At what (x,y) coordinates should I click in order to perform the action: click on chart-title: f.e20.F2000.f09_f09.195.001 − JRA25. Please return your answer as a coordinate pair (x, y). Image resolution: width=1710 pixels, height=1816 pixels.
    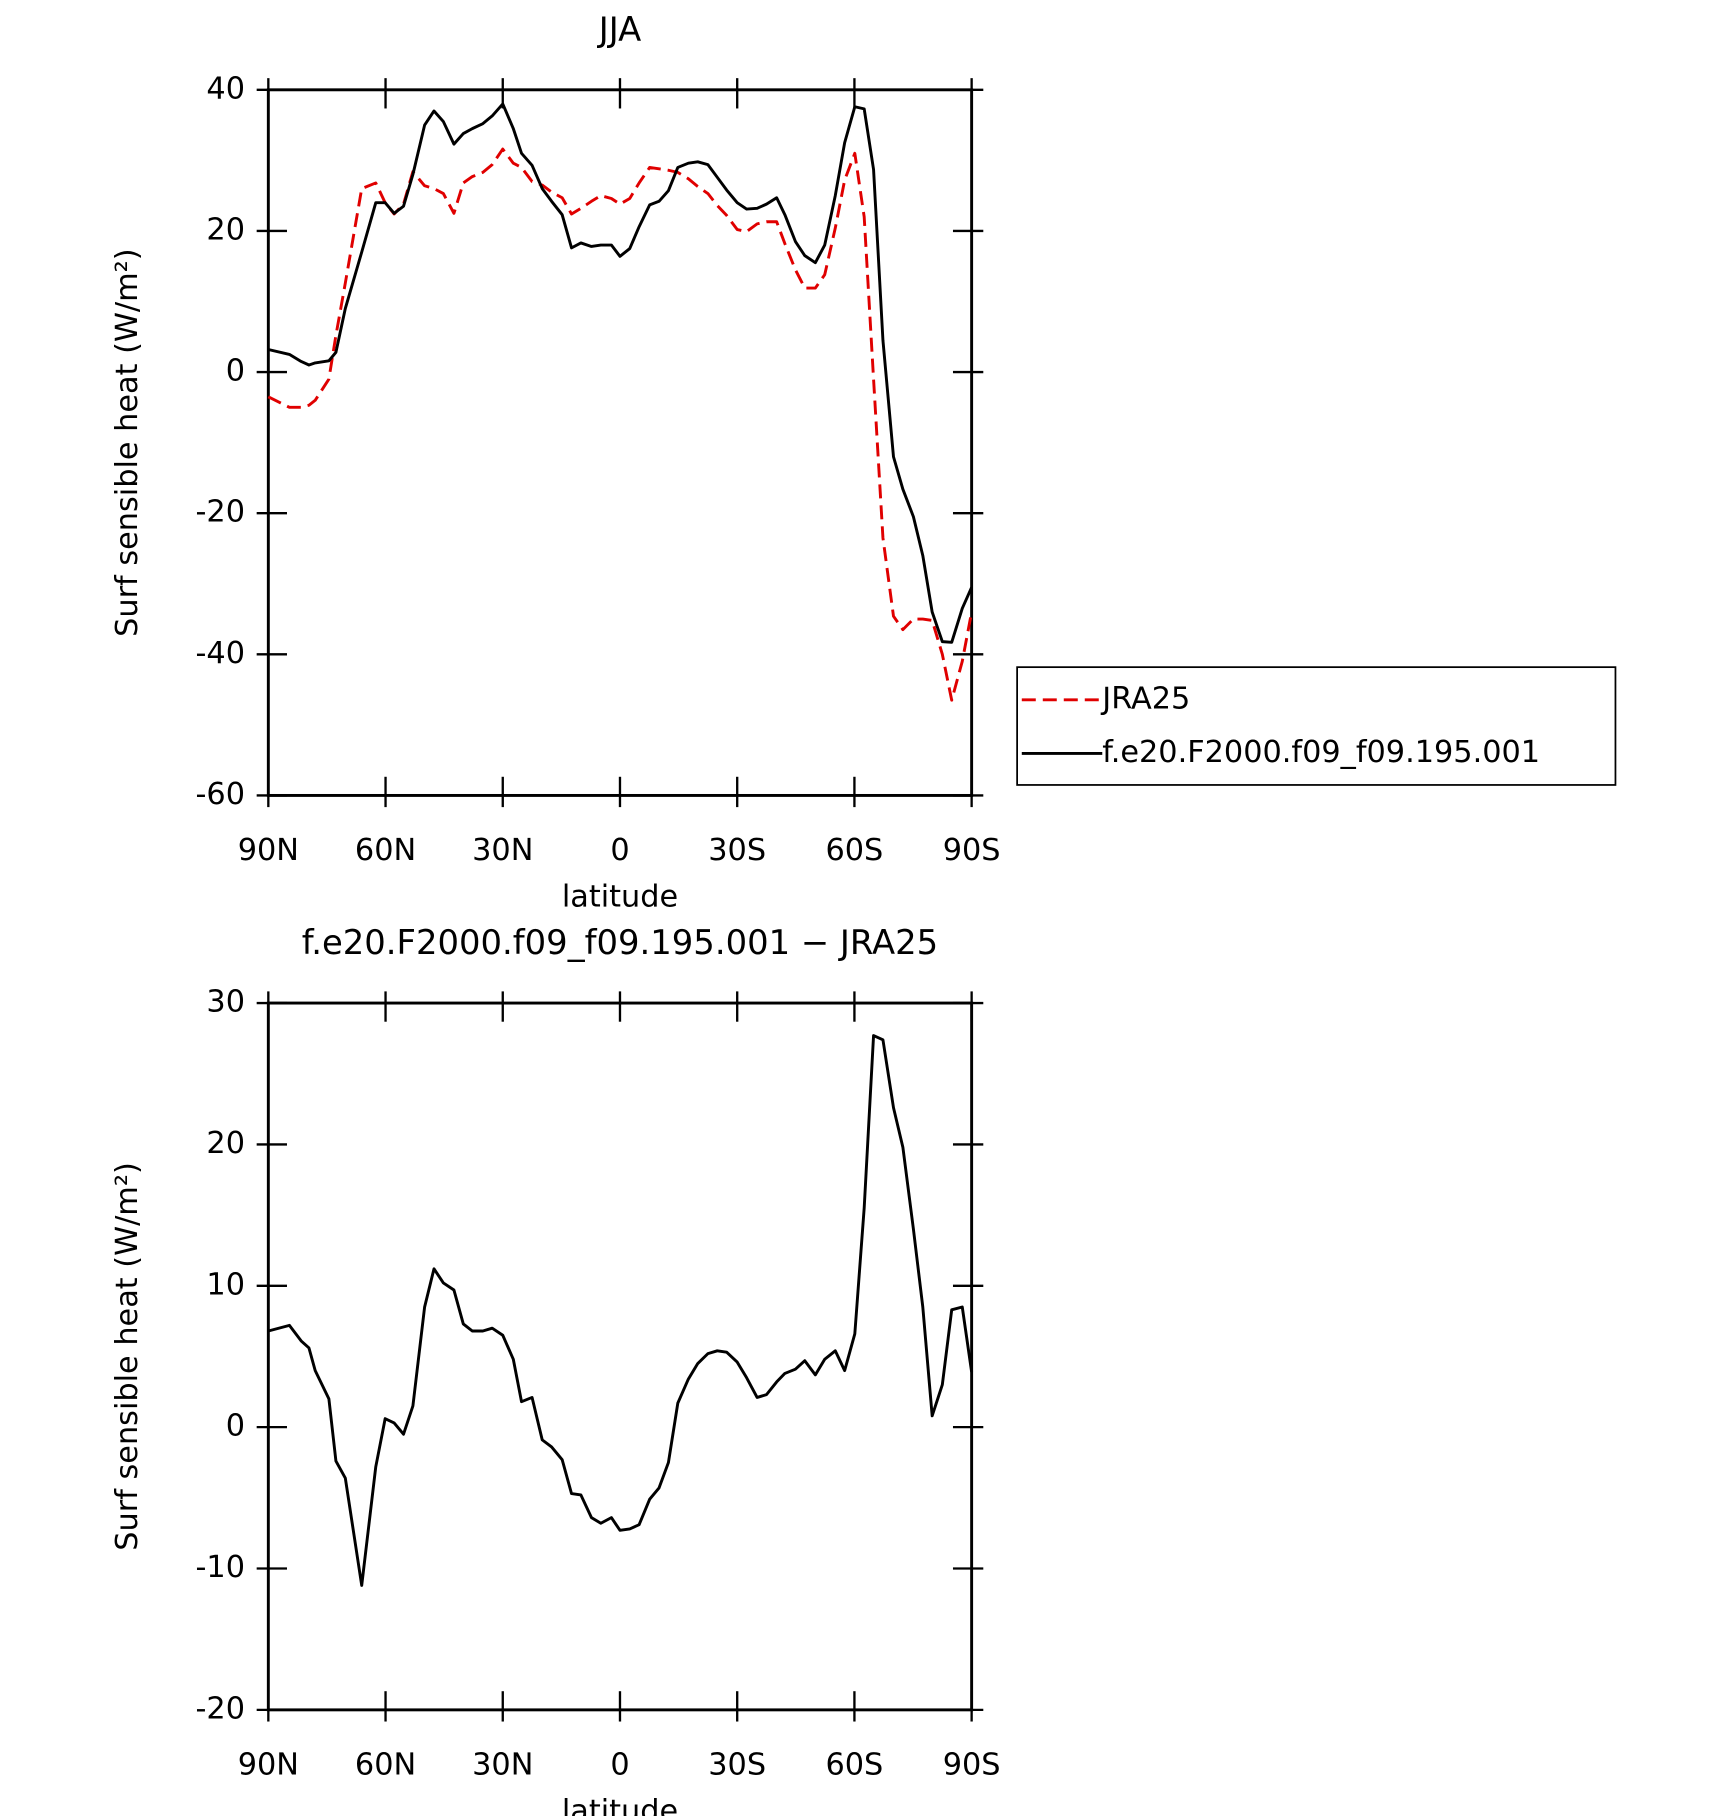
    Looking at the image, I should click on (620, 942).